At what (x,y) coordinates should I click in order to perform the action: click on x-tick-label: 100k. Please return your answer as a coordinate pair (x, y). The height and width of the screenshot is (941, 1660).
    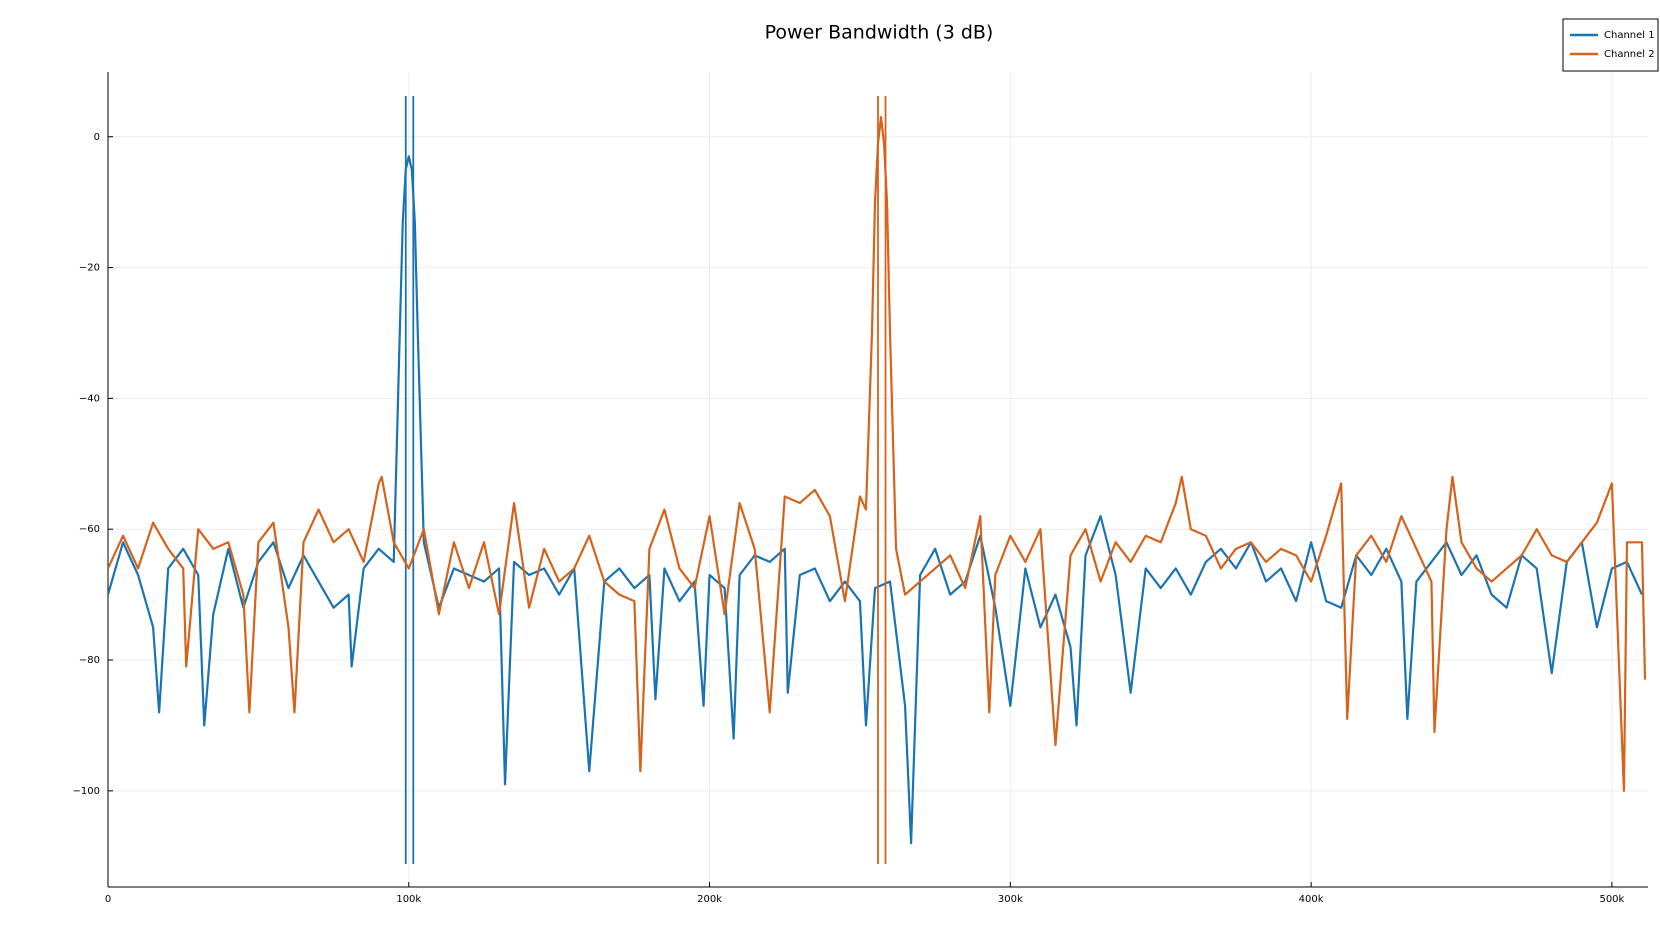
    Looking at the image, I should click on (408, 899).